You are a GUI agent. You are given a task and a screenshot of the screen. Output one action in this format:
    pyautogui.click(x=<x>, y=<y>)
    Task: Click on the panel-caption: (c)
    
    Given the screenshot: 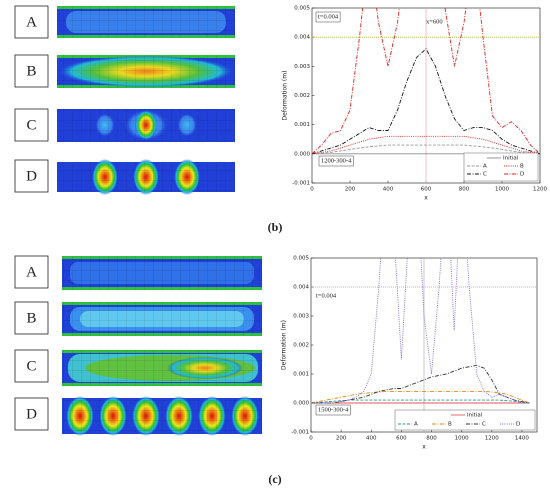 What is the action you would take?
    pyautogui.click(x=274, y=479)
    